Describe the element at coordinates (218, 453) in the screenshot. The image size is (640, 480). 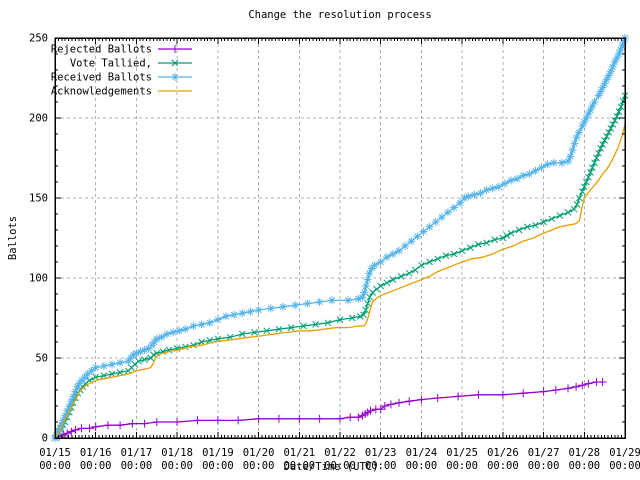
I see `x-tick-date: 01/19` at that location.